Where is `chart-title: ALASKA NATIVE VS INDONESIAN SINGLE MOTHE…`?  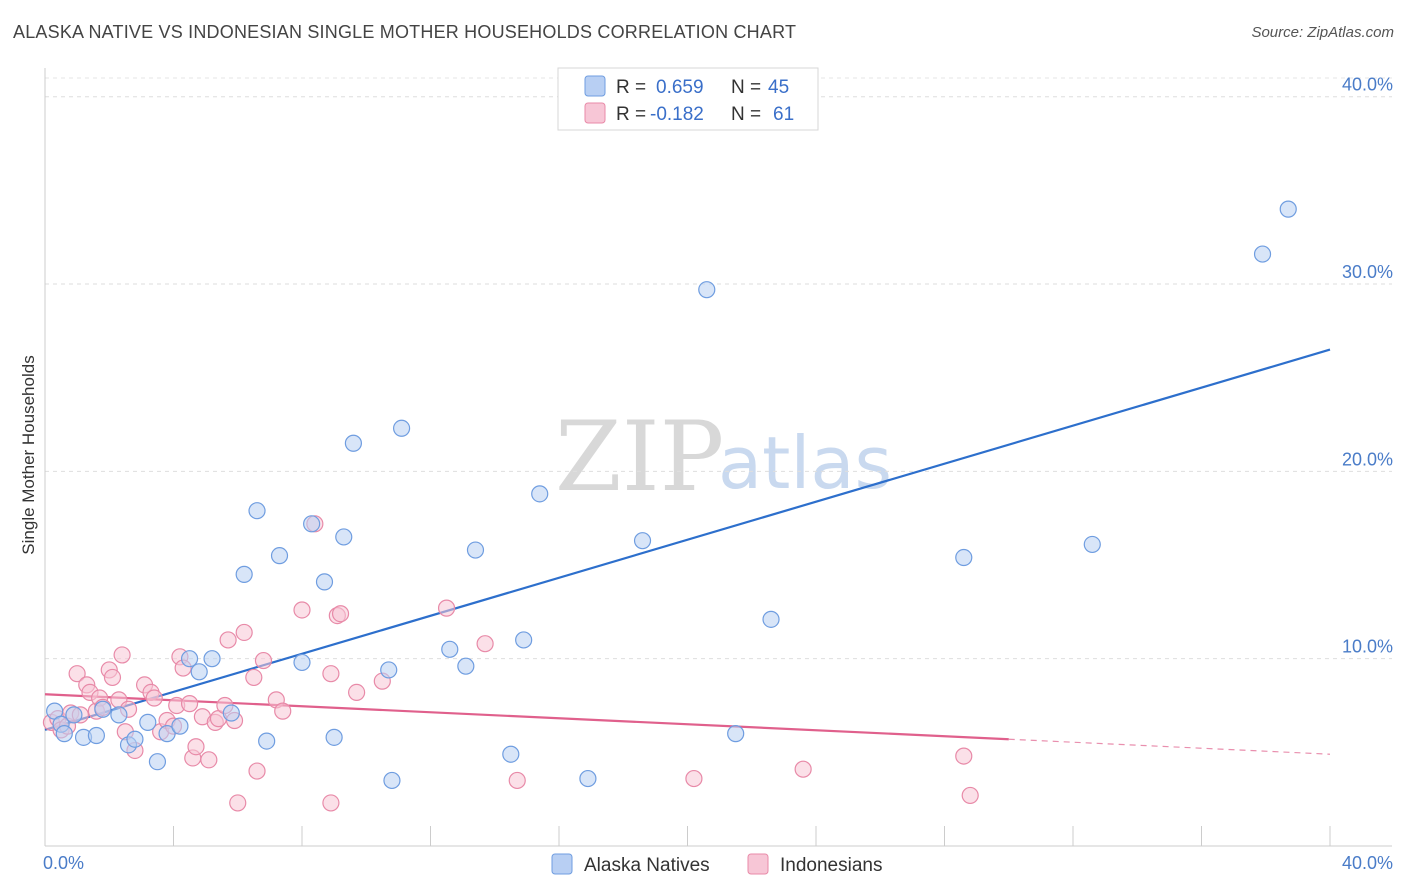 chart-title: ALASKA NATIVE VS INDONESIAN SINGLE MOTHE… is located at coordinates (405, 32).